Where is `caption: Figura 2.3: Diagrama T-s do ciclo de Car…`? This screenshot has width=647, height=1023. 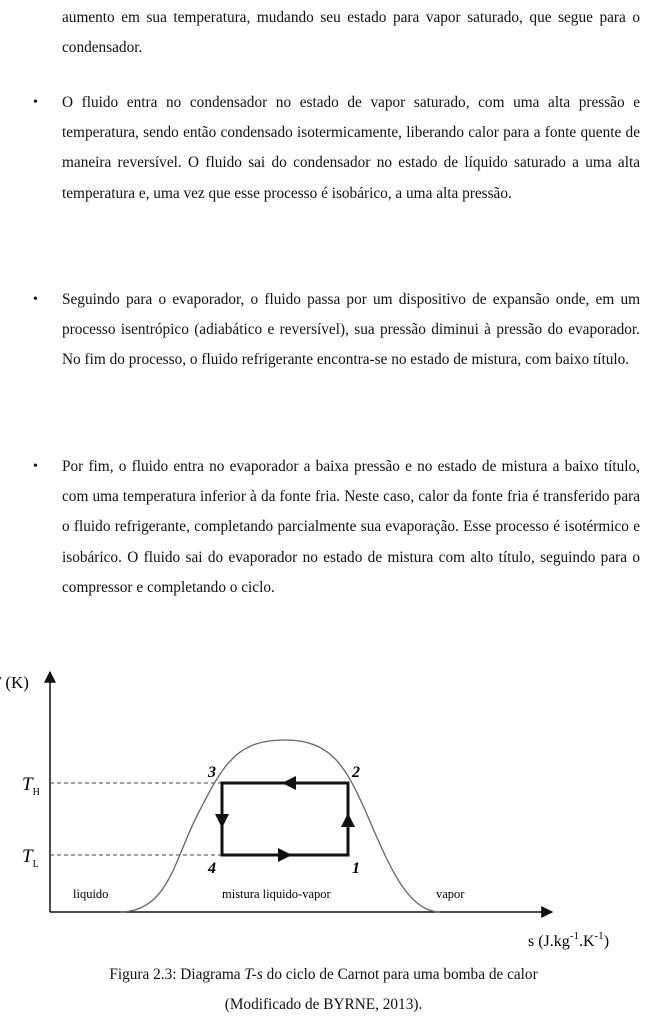 caption: Figura 2.3: Diagrama T-s do ciclo de Car… is located at coordinates (323, 975).